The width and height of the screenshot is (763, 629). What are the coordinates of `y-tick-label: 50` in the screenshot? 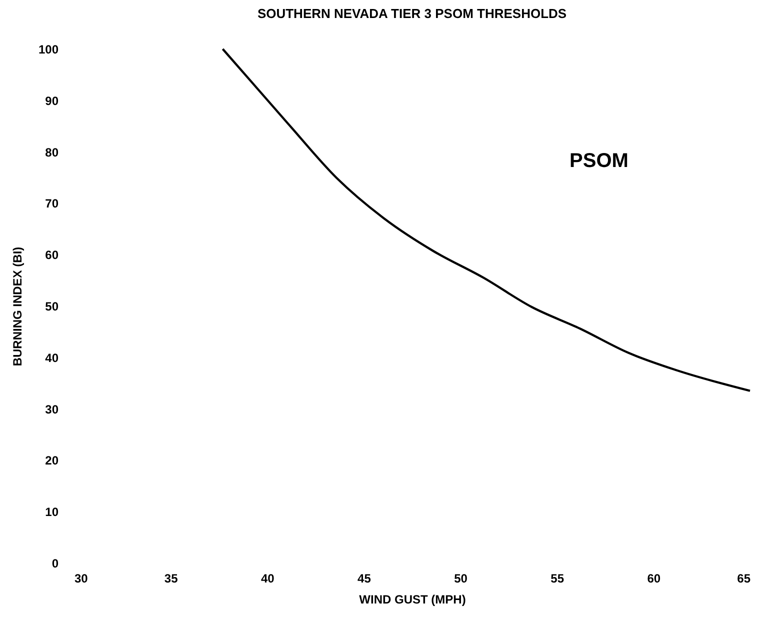 It's located at (52, 307).